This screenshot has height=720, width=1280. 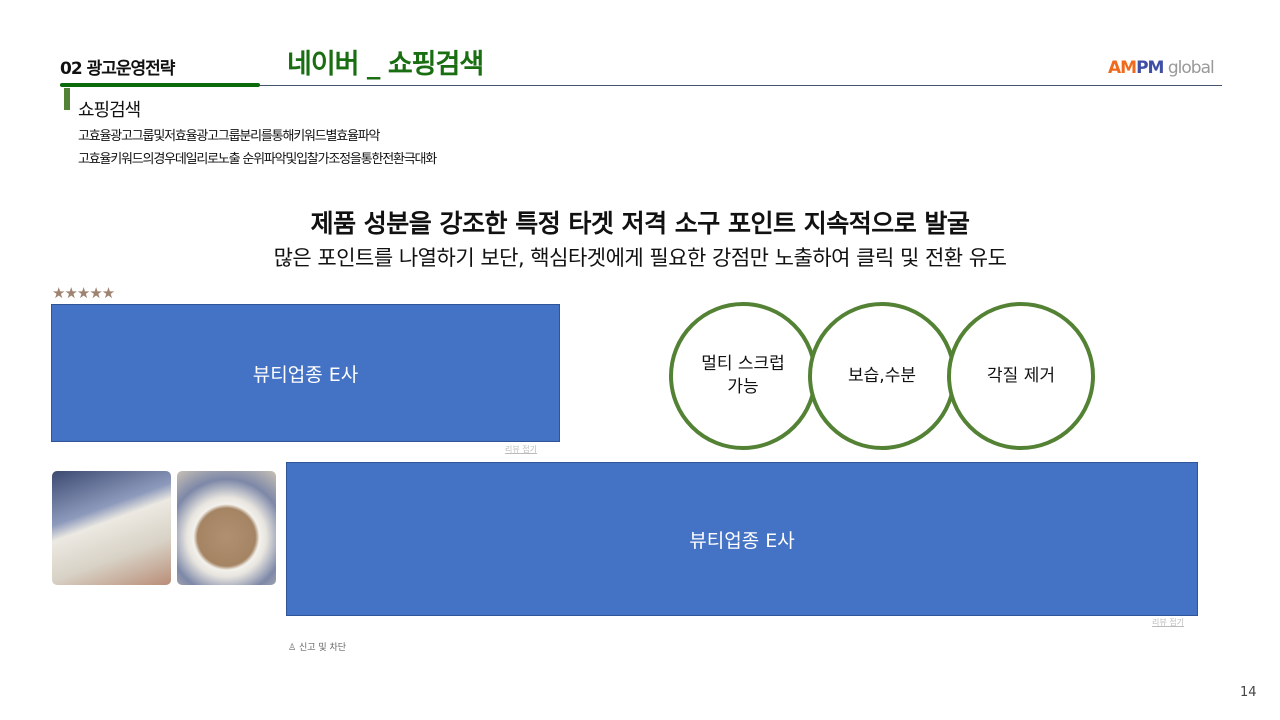 I want to click on header-accent-bar, so click(x=160, y=85).